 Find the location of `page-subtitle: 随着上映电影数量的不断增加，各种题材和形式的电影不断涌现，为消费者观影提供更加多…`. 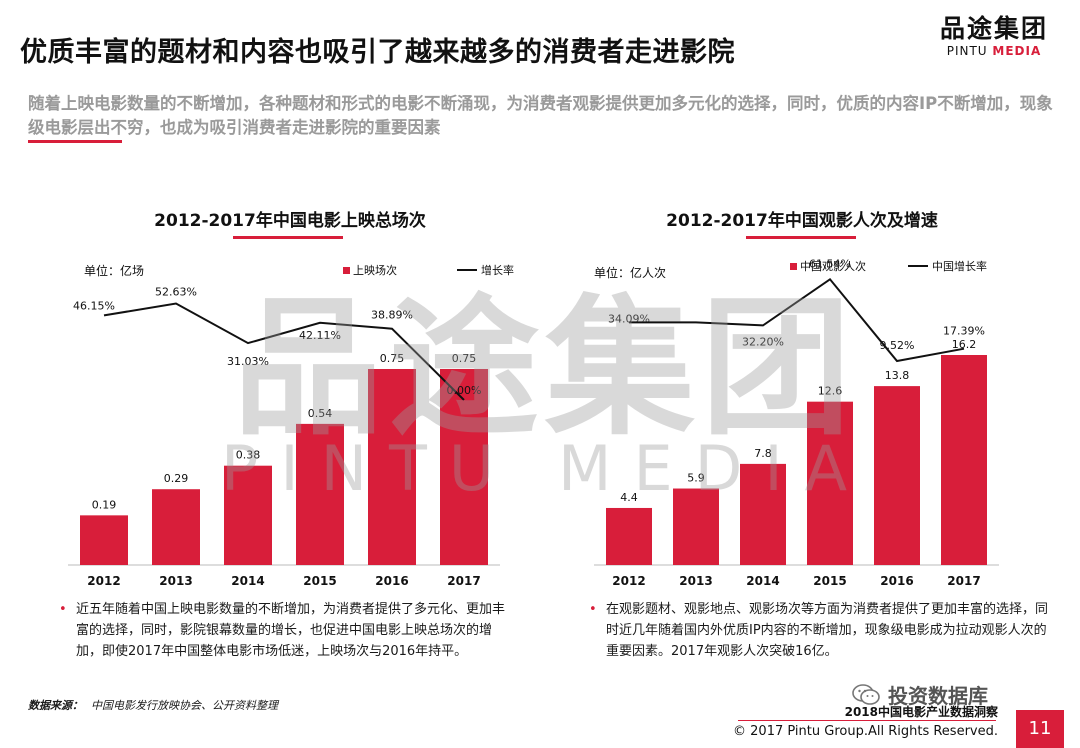

page-subtitle: 随着上映电影数量的不断增加，各种题材和形式的电影不断涌现，为消费者观影提供更加多… is located at coordinates (540, 115).